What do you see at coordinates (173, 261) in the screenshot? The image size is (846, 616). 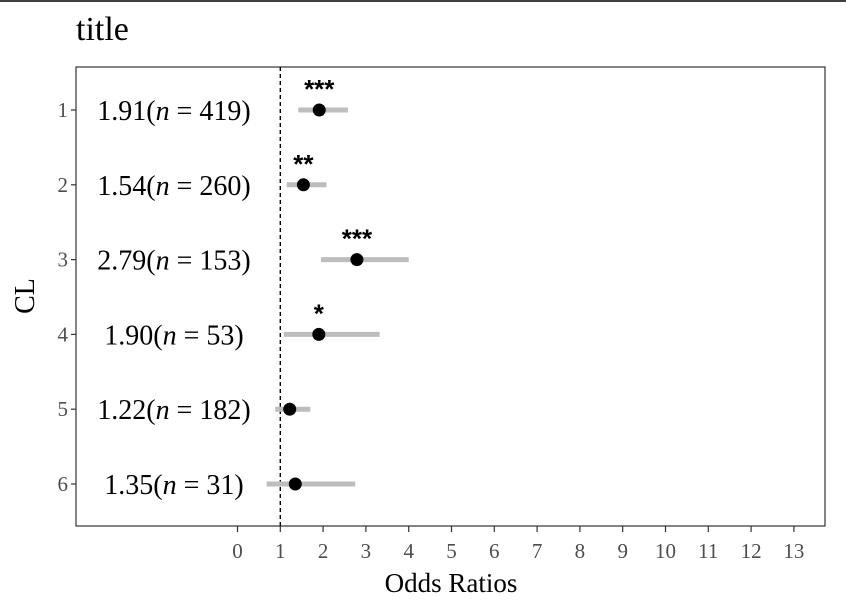 I see `row-annotation-label: 2.79(n = 153)` at bounding box center [173, 261].